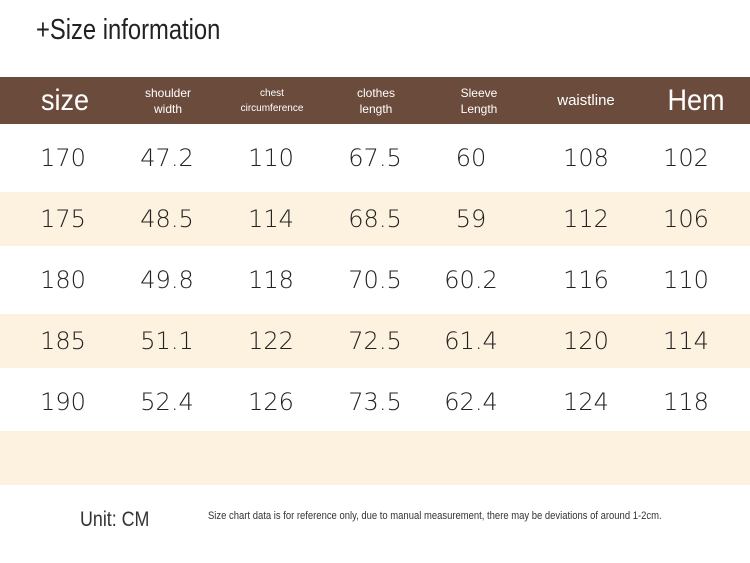 The image size is (750, 563). What do you see at coordinates (168, 100) in the screenshot?
I see `column-header-shoulder-width: shoulder width` at bounding box center [168, 100].